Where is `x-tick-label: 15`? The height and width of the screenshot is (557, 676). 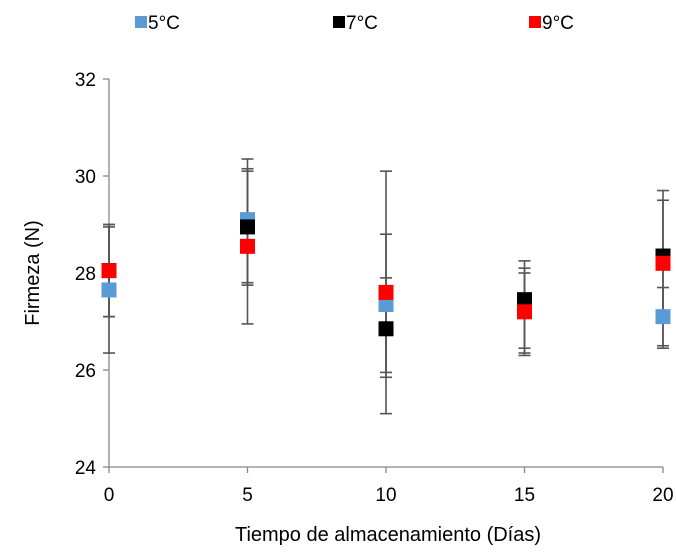
x-tick-label: 15 is located at coordinates (524, 495).